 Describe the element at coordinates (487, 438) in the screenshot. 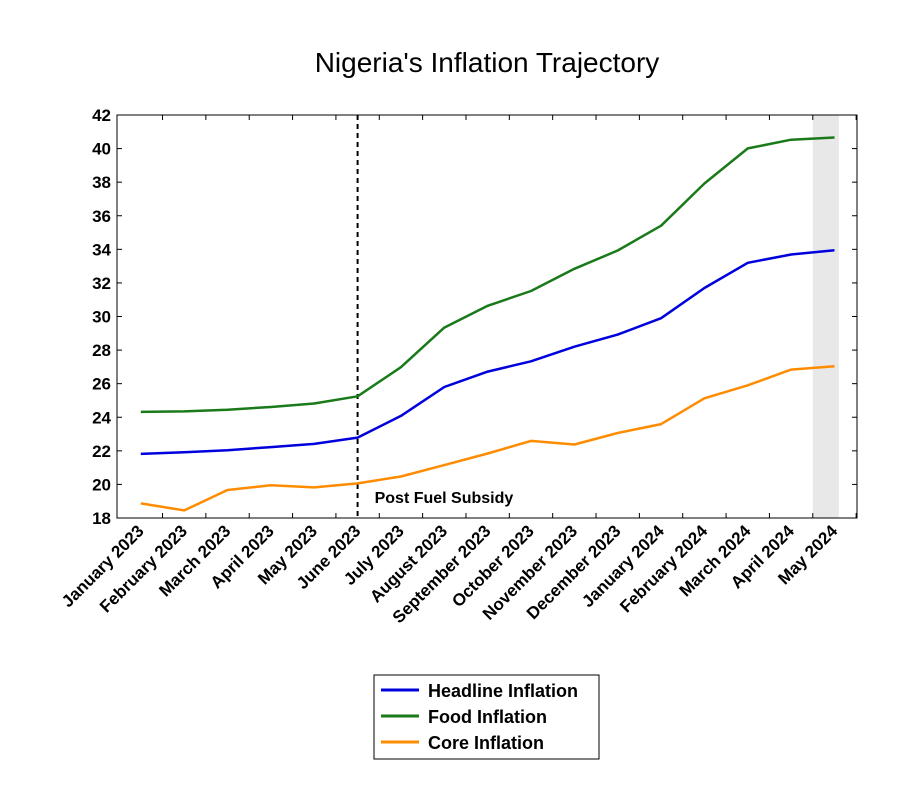

I see `series-line-core-inflation` at that location.